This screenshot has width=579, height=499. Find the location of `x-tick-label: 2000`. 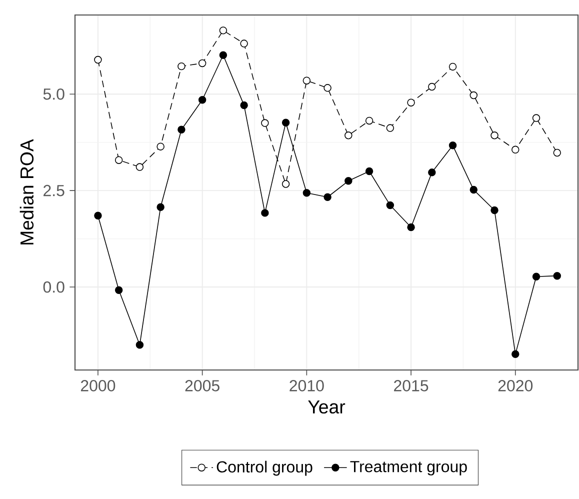

x-tick-label: 2000 is located at coordinates (98, 386).